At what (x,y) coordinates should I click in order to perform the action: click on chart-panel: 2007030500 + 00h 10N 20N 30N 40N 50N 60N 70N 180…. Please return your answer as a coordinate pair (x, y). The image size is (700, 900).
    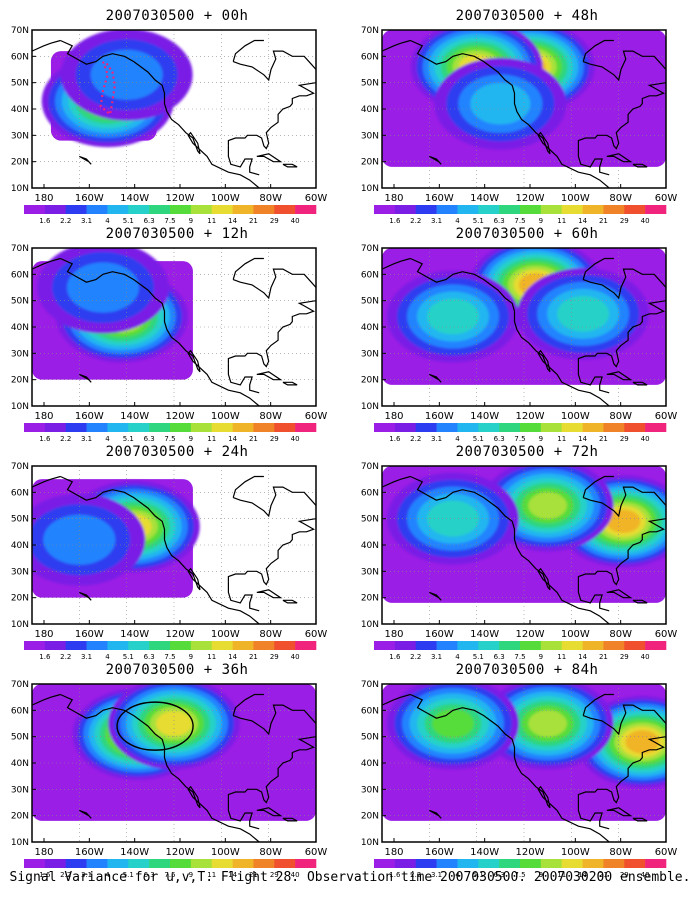
    Looking at the image, I should click on (165, 117).